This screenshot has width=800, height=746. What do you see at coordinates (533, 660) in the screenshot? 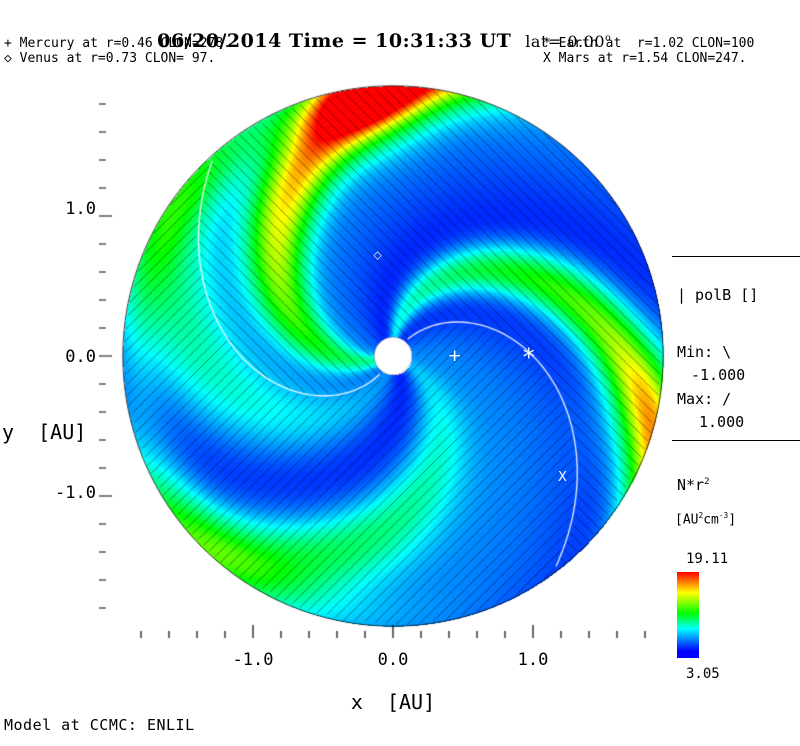
I see `x-tick-1: 1.0` at bounding box center [533, 660].